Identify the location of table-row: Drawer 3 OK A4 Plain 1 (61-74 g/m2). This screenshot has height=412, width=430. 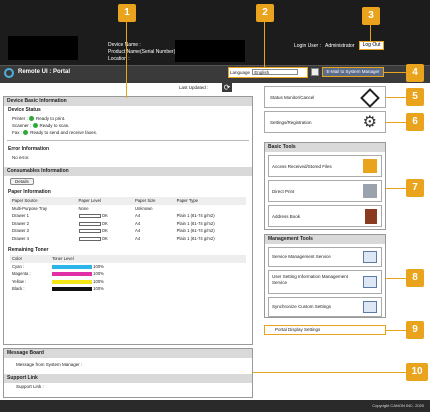
(128, 231).